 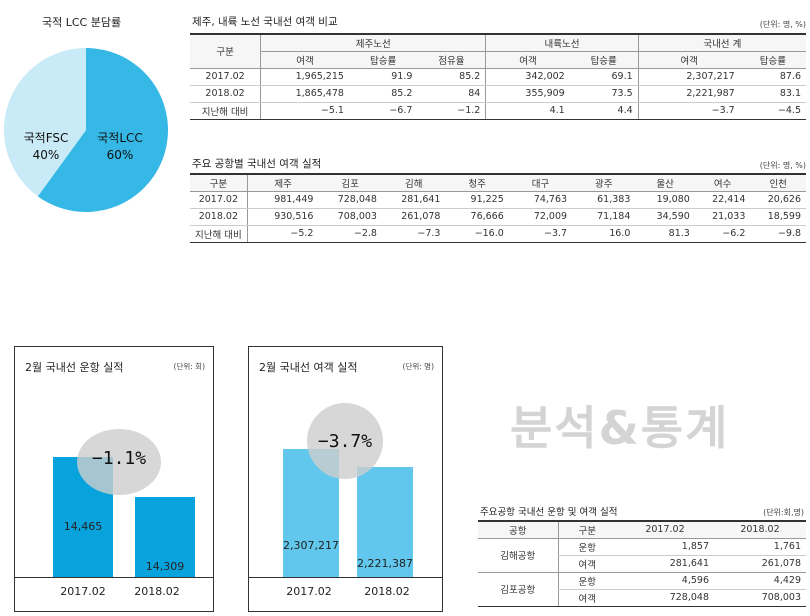 What do you see at coordinates (282, 182) in the screenshot?
I see `table2-header: 제주` at bounding box center [282, 182].